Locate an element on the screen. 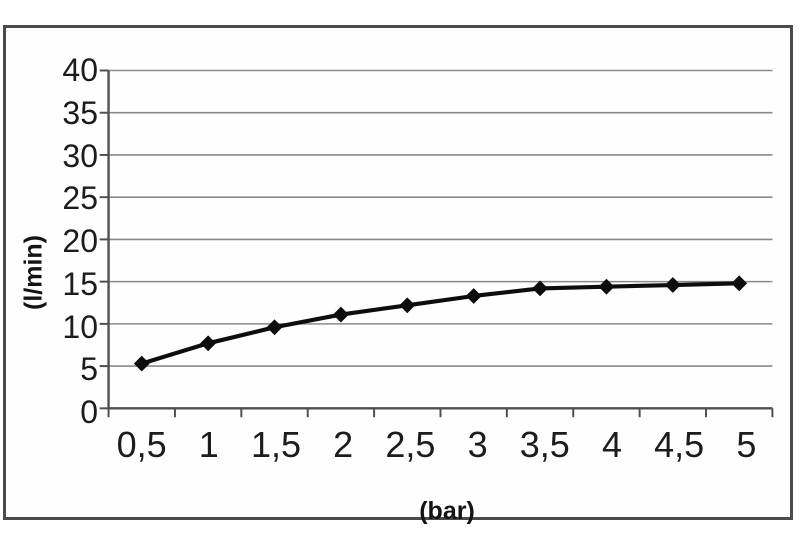 This screenshot has height=533, width=800. x-axis-title: (bar) is located at coordinates (447, 511).